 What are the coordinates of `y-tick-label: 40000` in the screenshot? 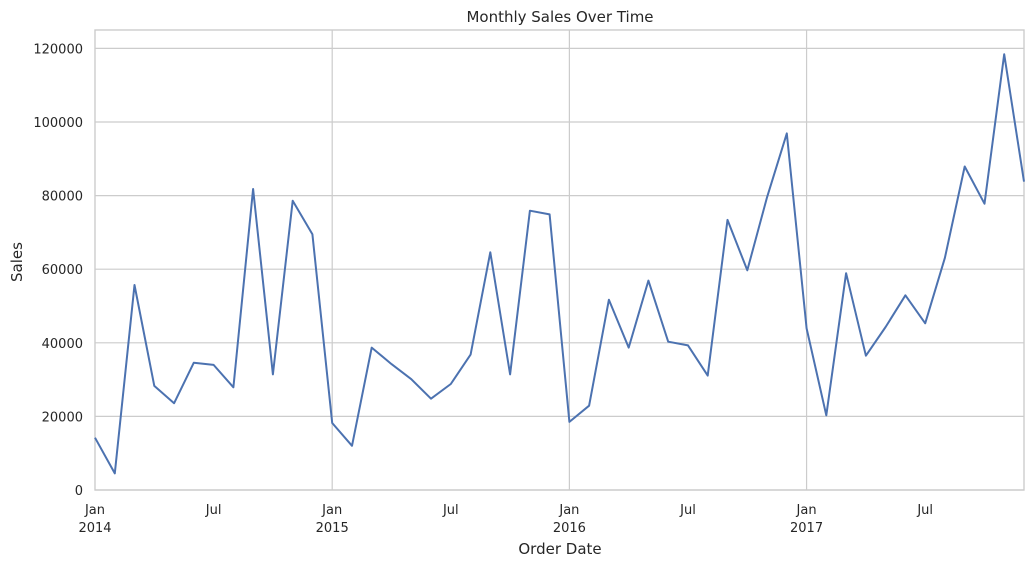 It's located at (62, 344).